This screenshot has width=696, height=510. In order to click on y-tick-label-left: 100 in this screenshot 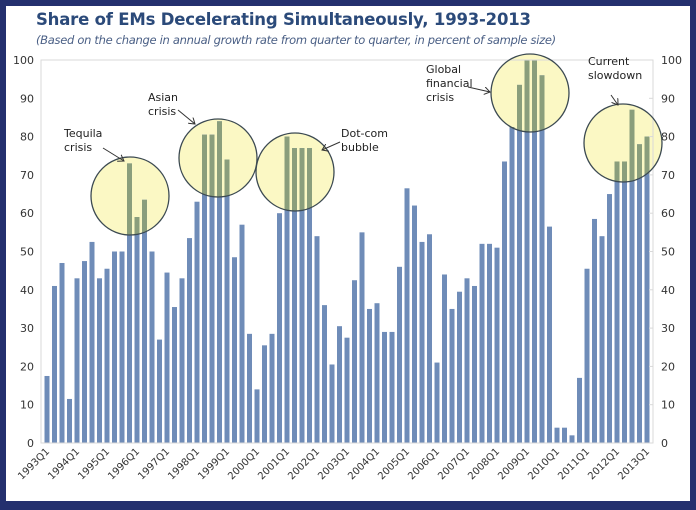, I will do `click(23, 60)`.